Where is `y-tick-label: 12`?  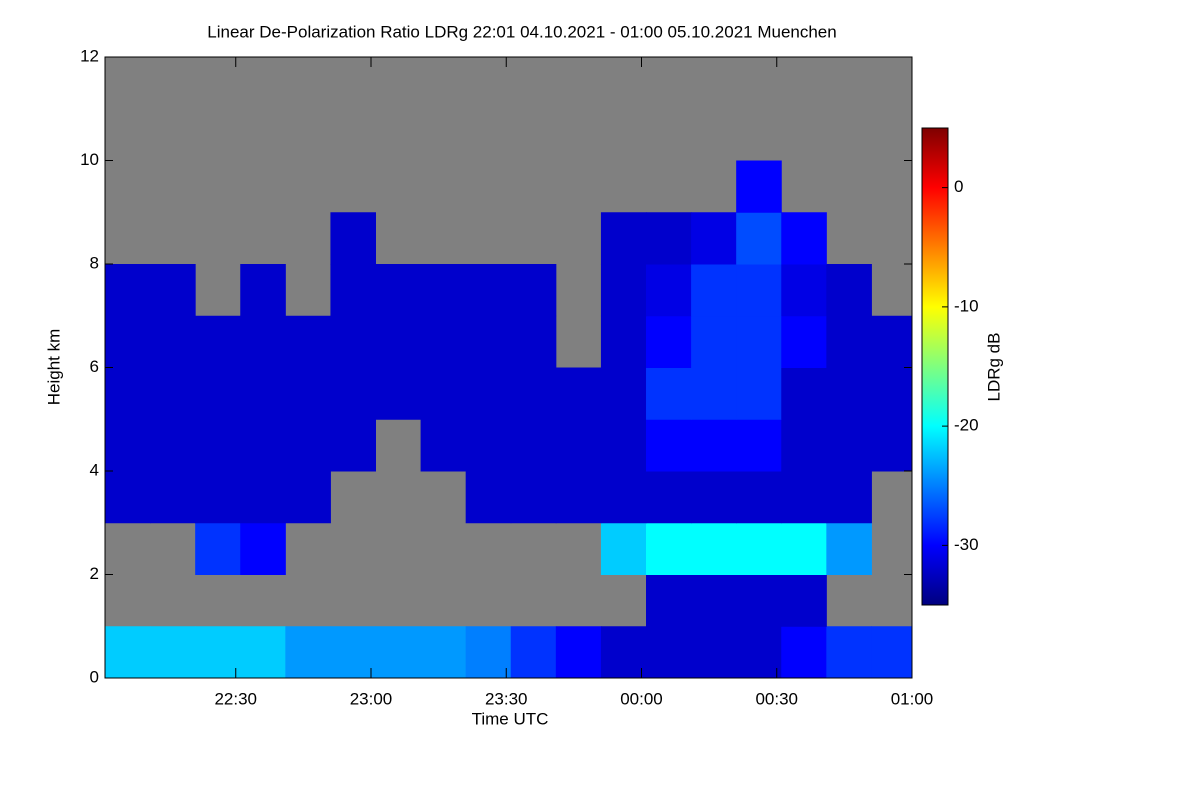
y-tick-label: 12 is located at coordinates (89, 55).